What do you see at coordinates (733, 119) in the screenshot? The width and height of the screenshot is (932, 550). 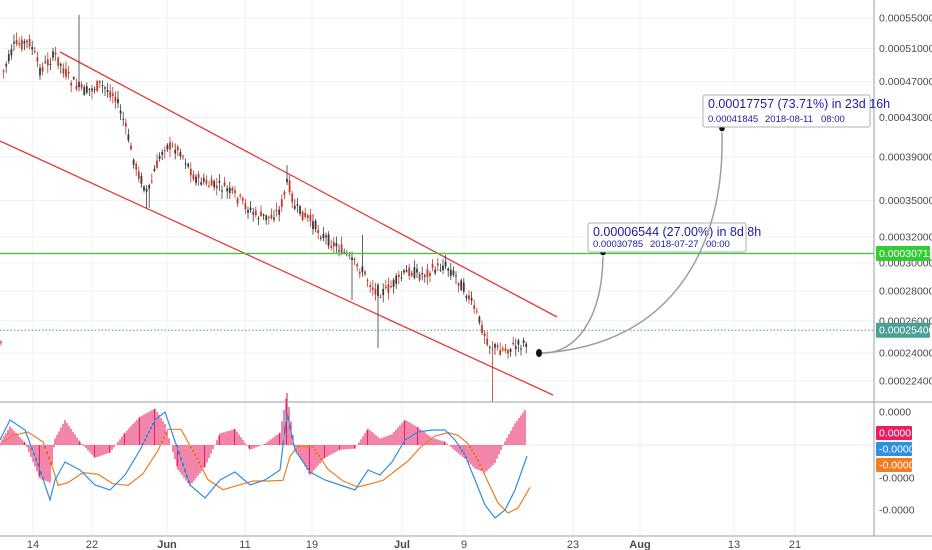 I see `projection-target-price: 0.00041845` at bounding box center [733, 119].